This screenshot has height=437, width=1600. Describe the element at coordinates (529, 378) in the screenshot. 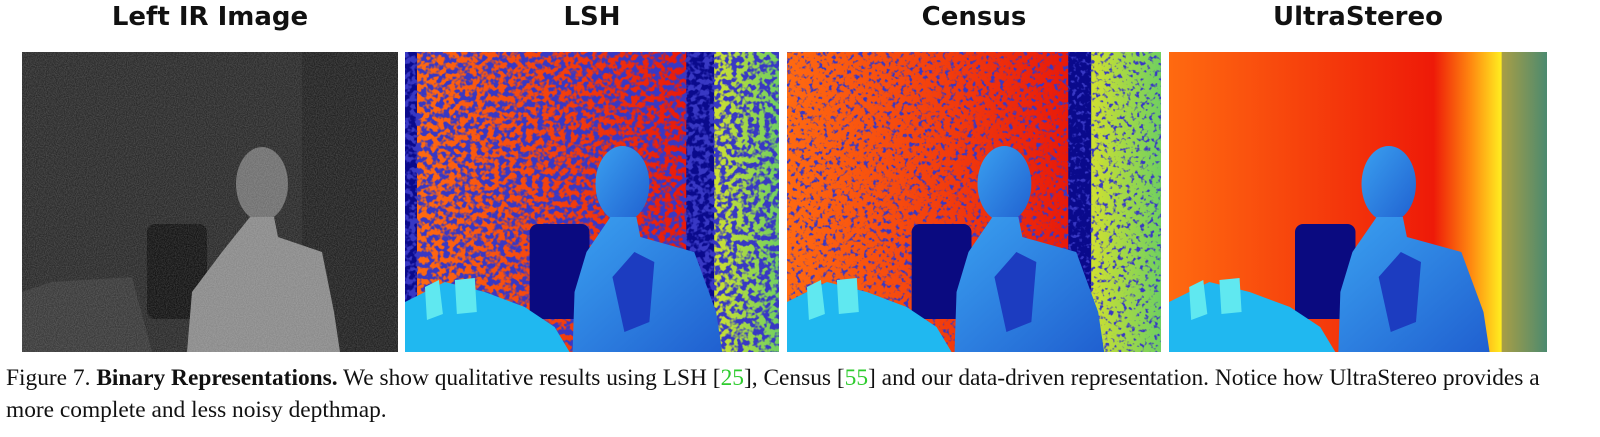

I see `caption-text: We show qualitative results using LSH [` at that location.